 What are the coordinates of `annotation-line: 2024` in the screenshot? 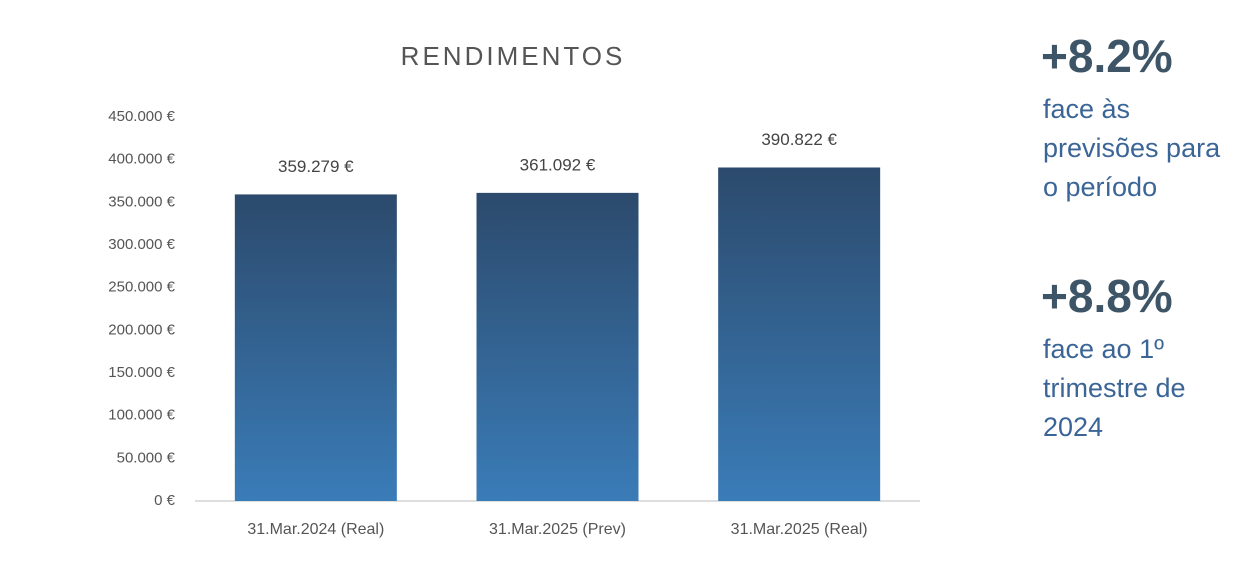 It's located at (1073, 427).